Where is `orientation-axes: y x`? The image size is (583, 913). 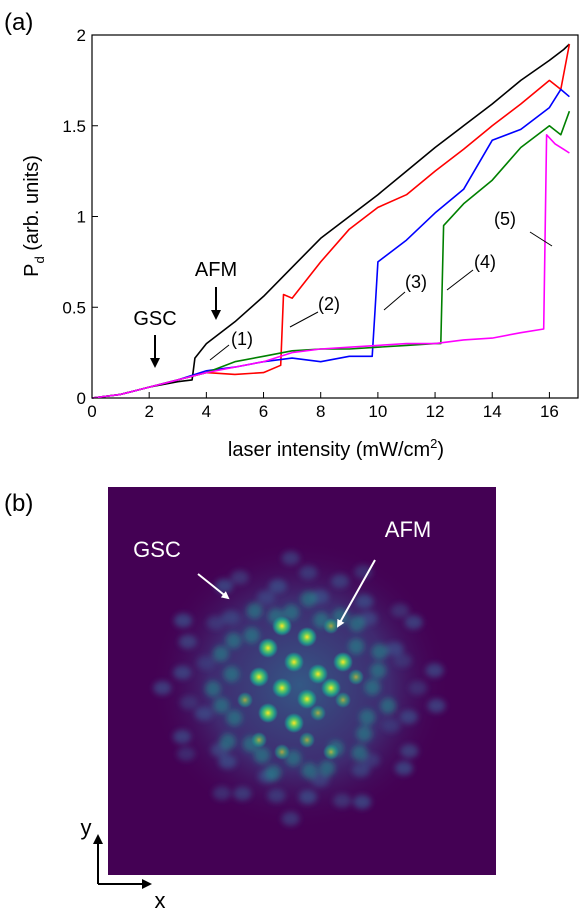 orientation-axes: y x is located at coordinates (123, 864).